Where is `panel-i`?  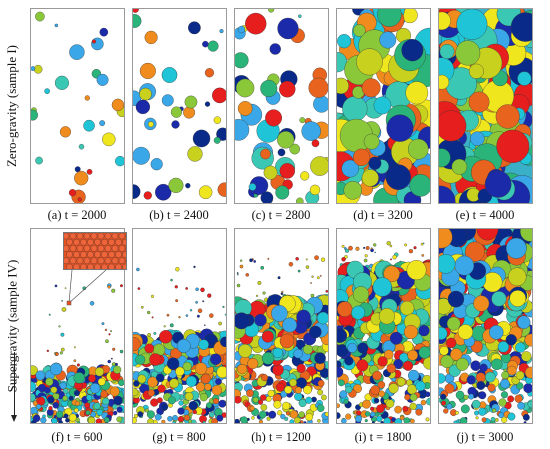 panel-i is located at coordinates (383, 326).